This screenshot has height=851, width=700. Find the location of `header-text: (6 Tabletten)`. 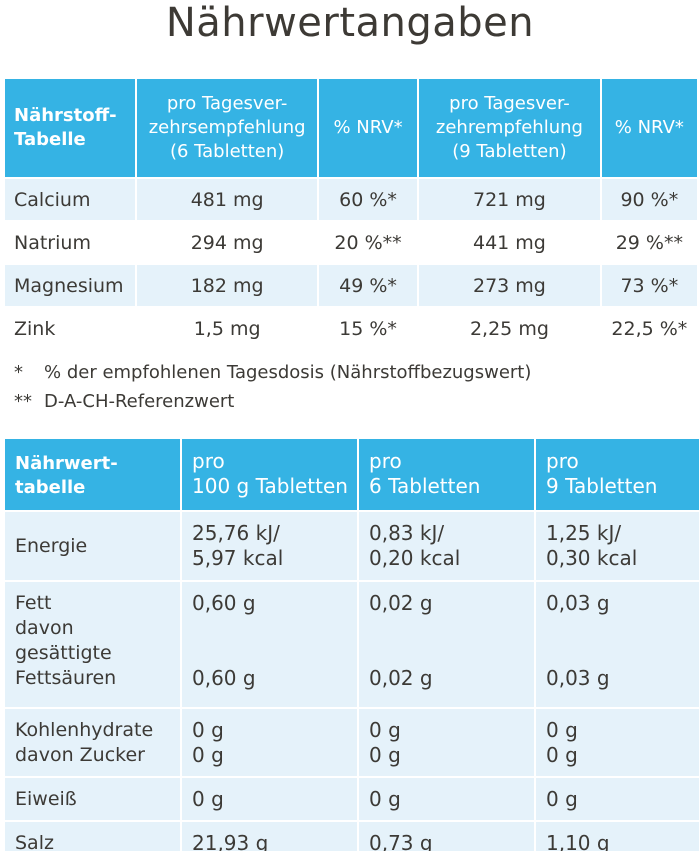

header-text: (6 Tabletten) is located at coordinates (227, 151).